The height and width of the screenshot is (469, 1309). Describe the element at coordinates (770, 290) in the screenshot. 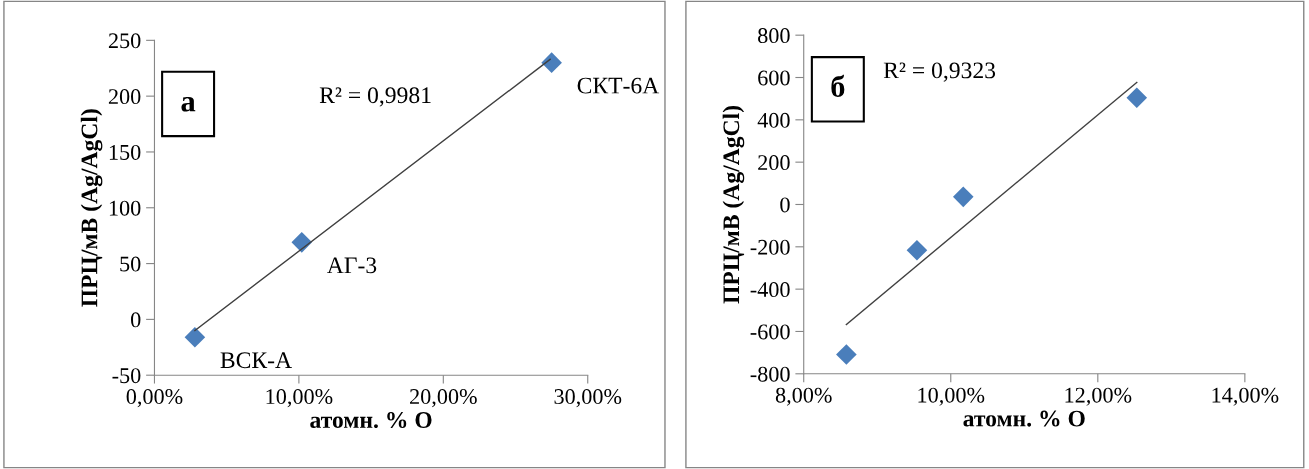

I see `y-tick-label: -400` at that location.